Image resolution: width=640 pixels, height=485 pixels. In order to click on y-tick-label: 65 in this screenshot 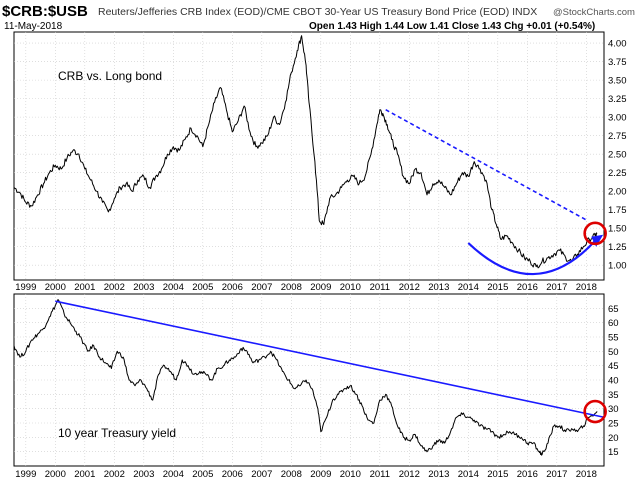, I will do `click(613, 309)`.